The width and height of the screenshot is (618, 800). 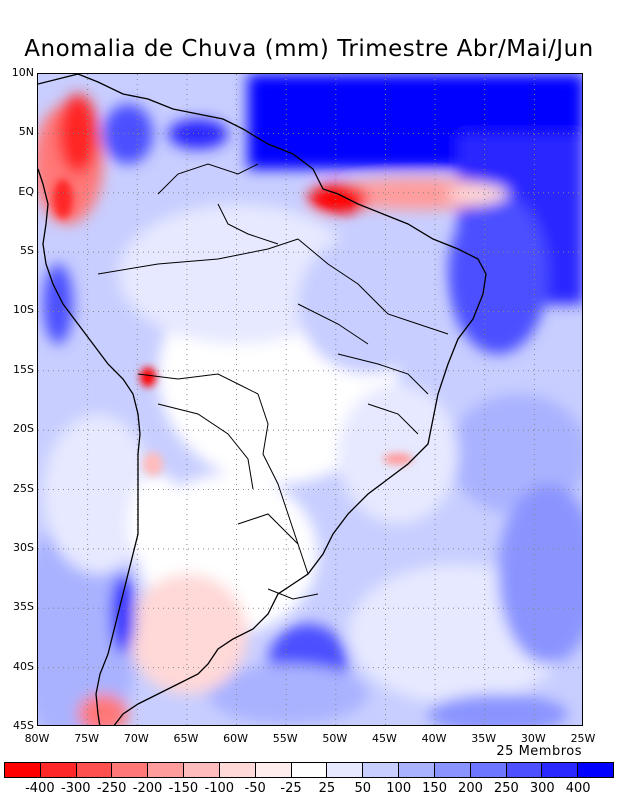 What do you see at coordinates (87, 738) in the screenshot?
I see `longitude-label: 75W` at bounding box center [87, 738].